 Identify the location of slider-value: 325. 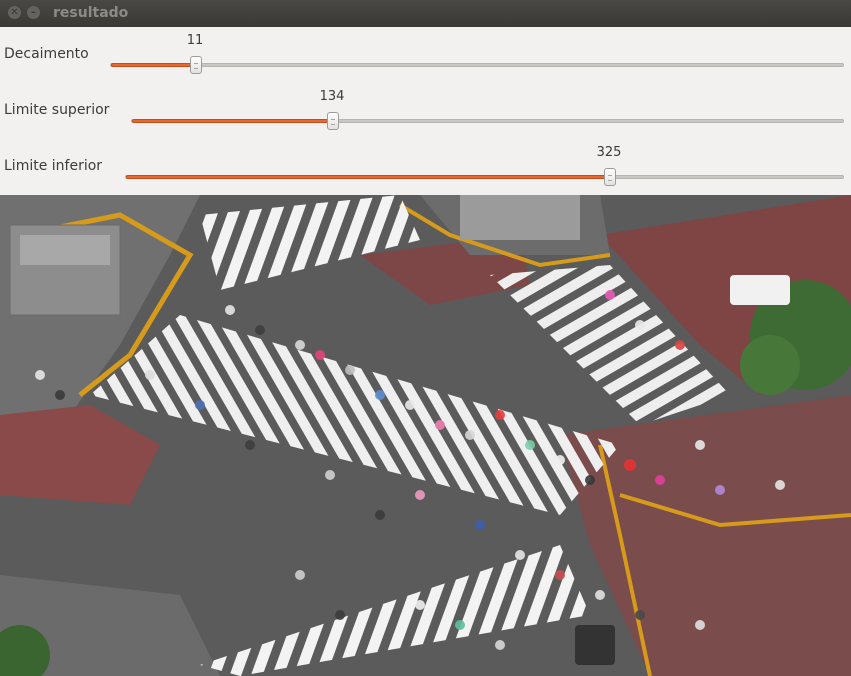
(609, 152).